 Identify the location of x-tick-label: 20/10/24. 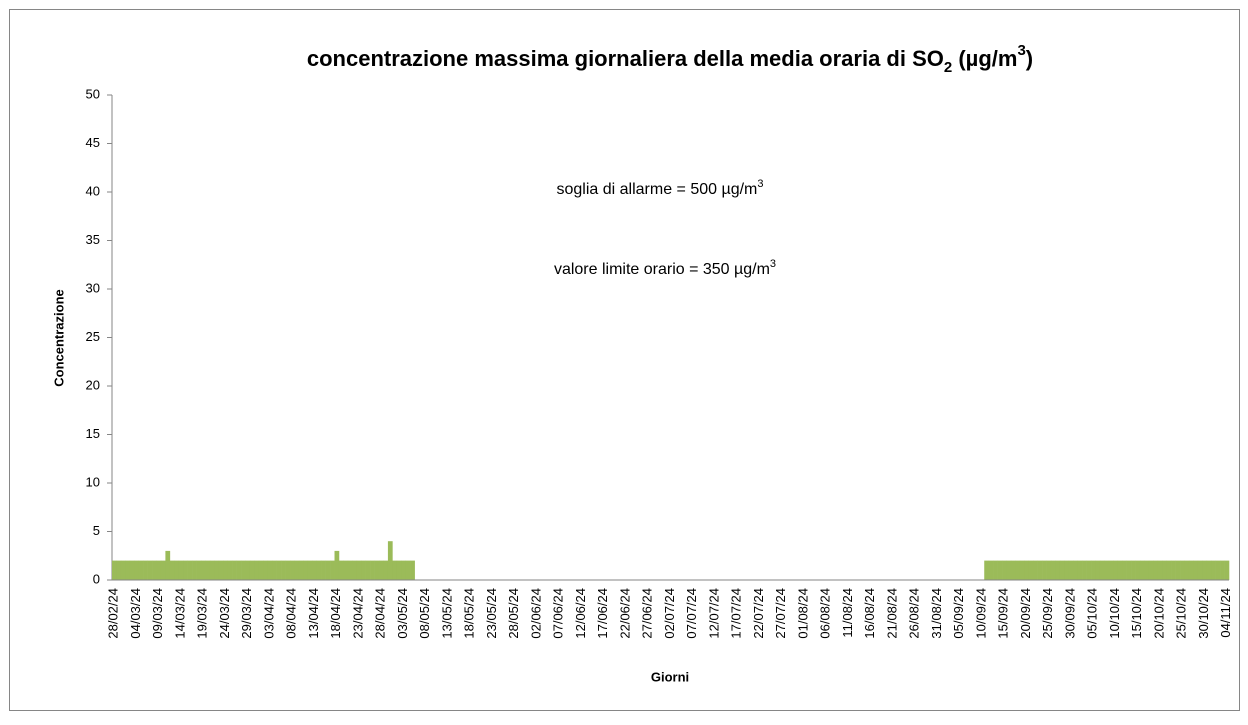
(1158, 613).